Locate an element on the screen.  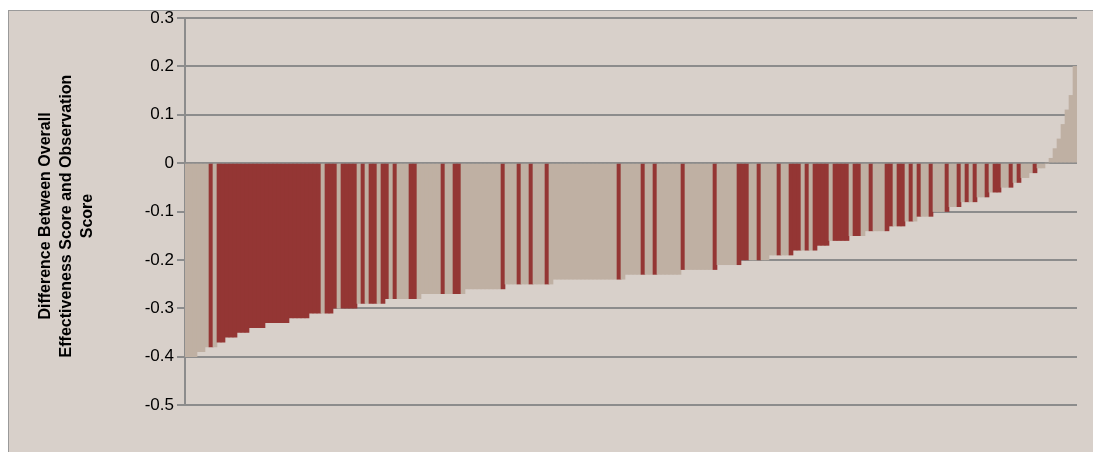
y-tick-label: 0.1 is located at coordinates (162, 114).